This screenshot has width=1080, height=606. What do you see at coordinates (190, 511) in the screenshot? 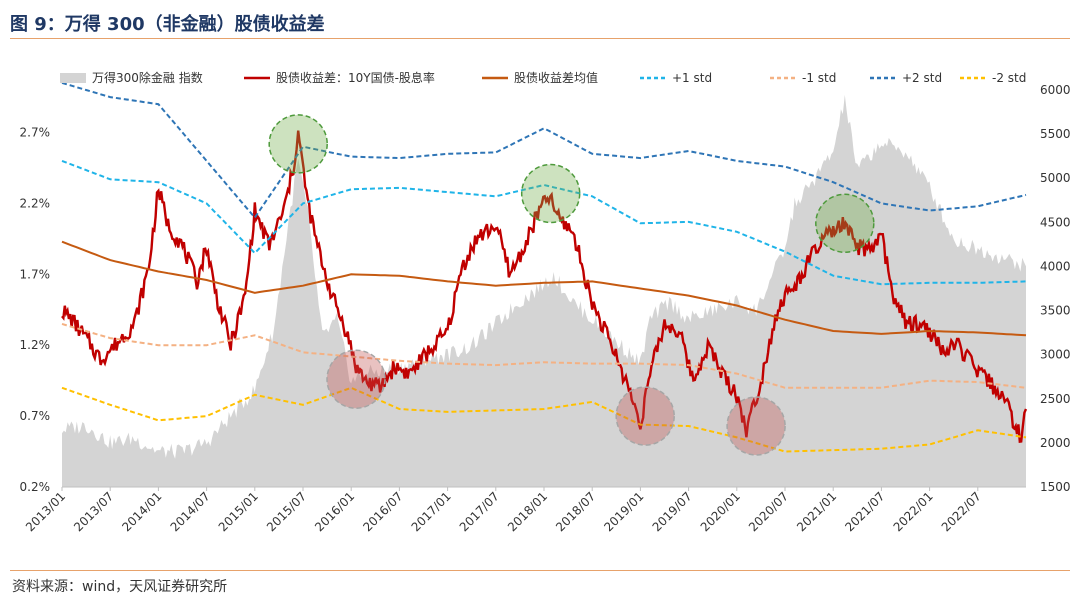
I see `x-tick-label: 2014/07` at bounding box center [190, 511].